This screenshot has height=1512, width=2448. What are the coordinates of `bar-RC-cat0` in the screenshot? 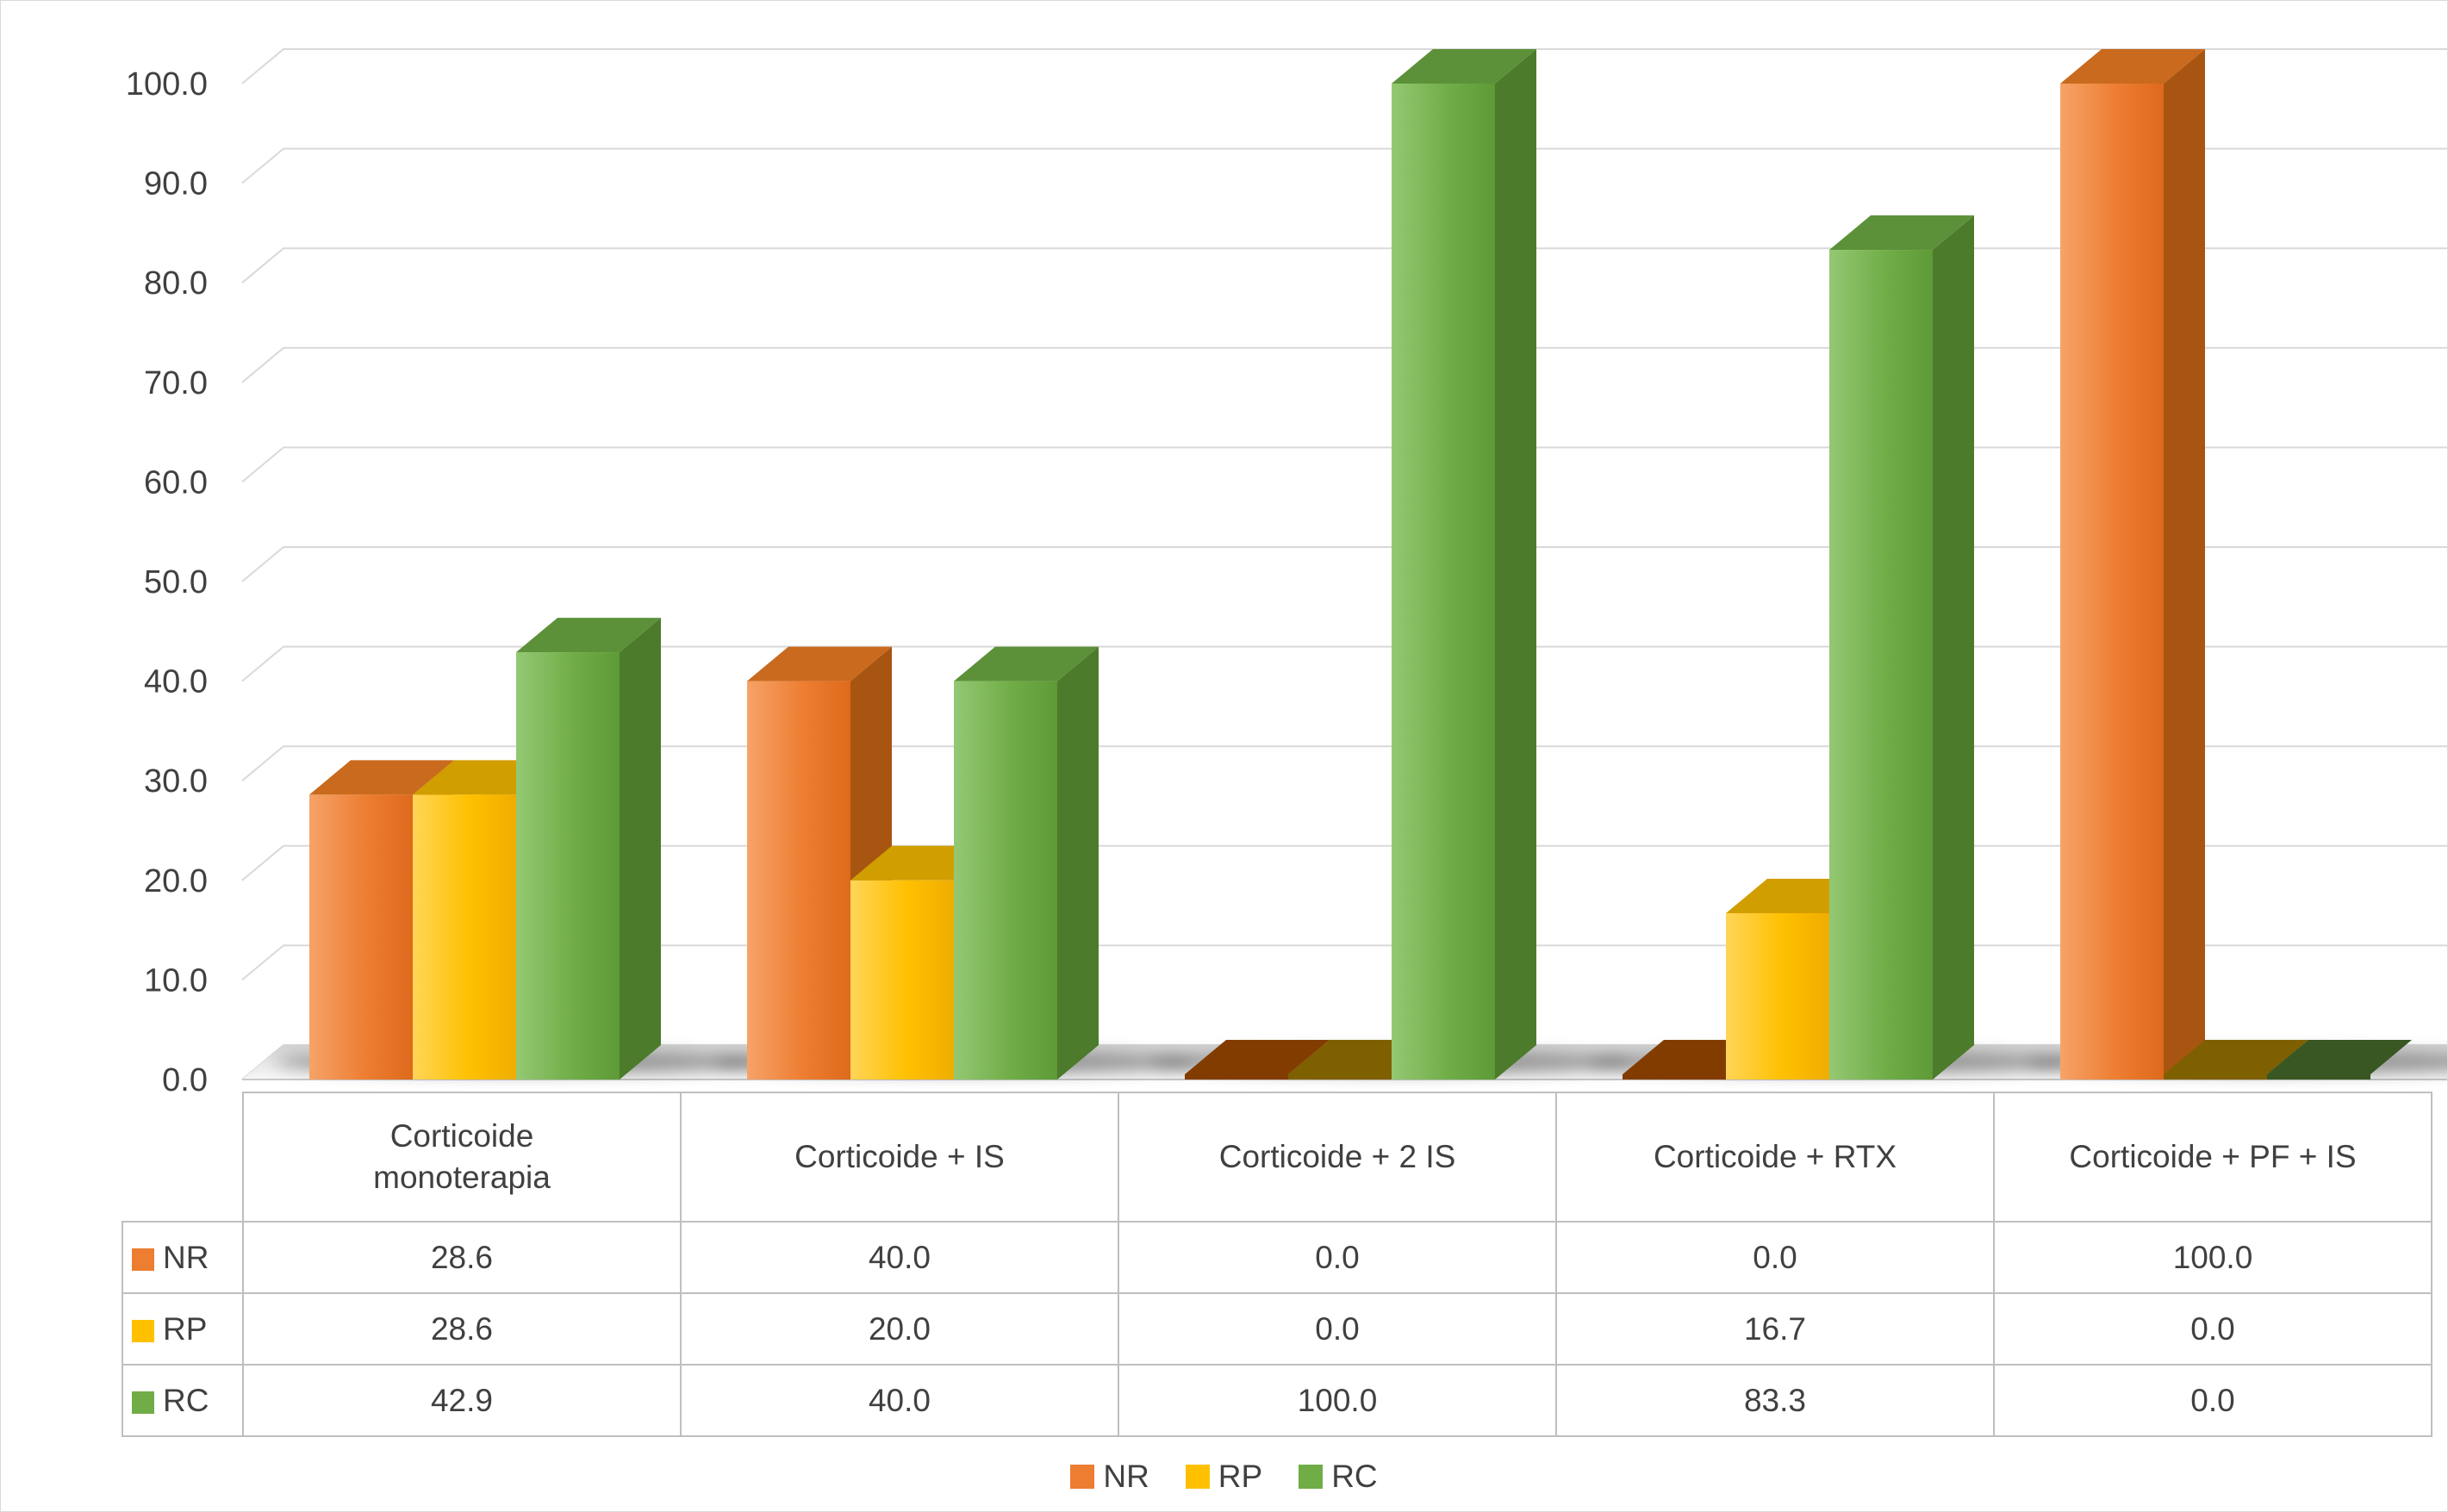 It's located at (588, 849).